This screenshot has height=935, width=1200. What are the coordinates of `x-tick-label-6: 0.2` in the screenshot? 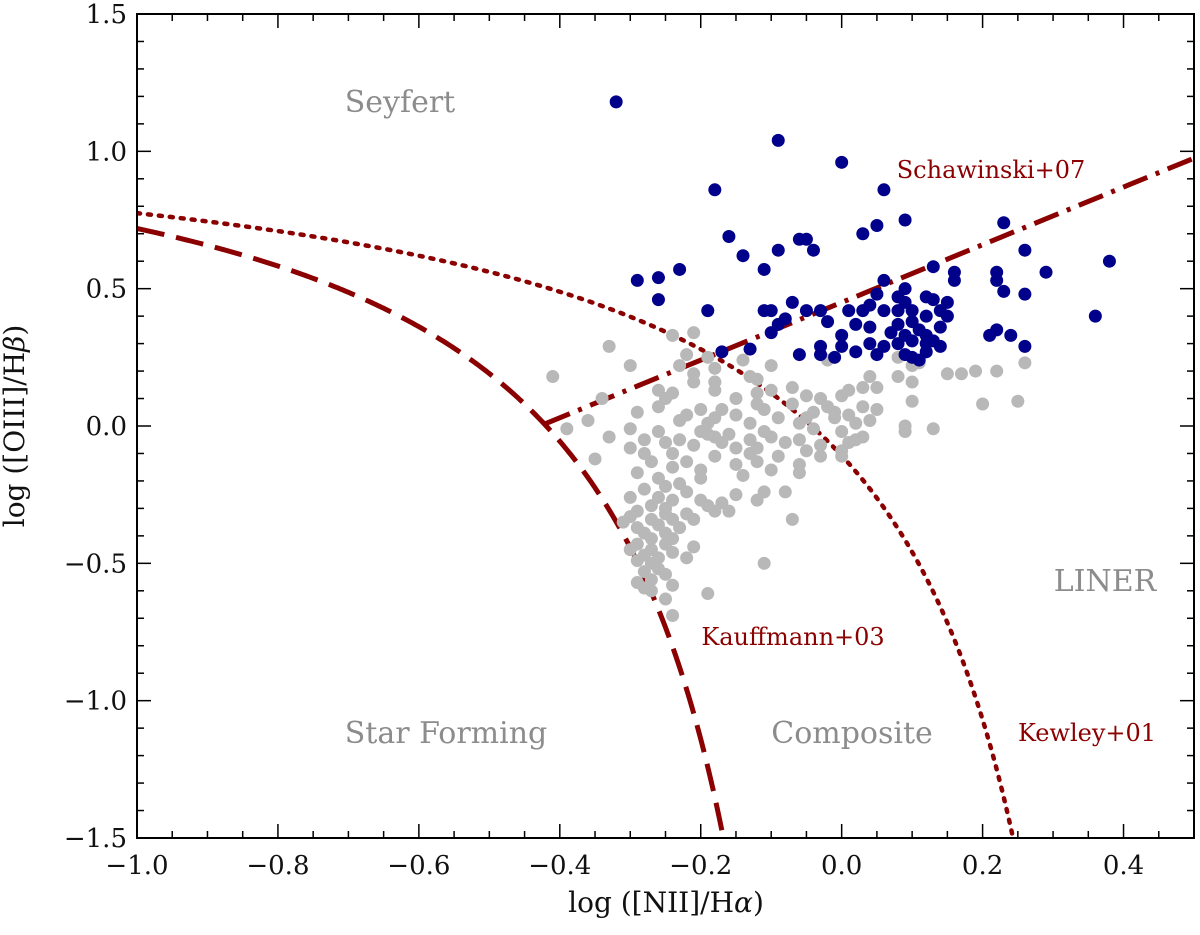 It's located at (982, 866).